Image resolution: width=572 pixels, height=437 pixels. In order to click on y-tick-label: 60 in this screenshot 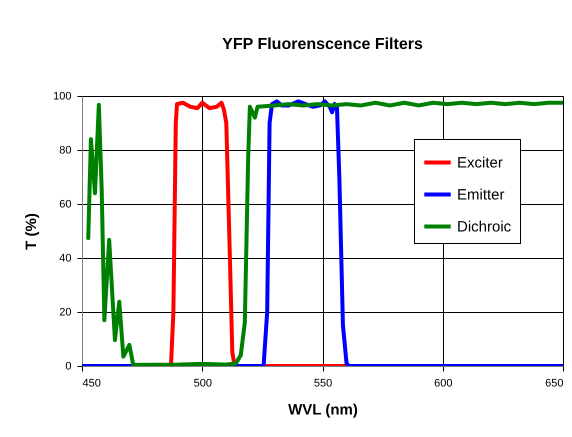, I will do `click(65, 204)`.